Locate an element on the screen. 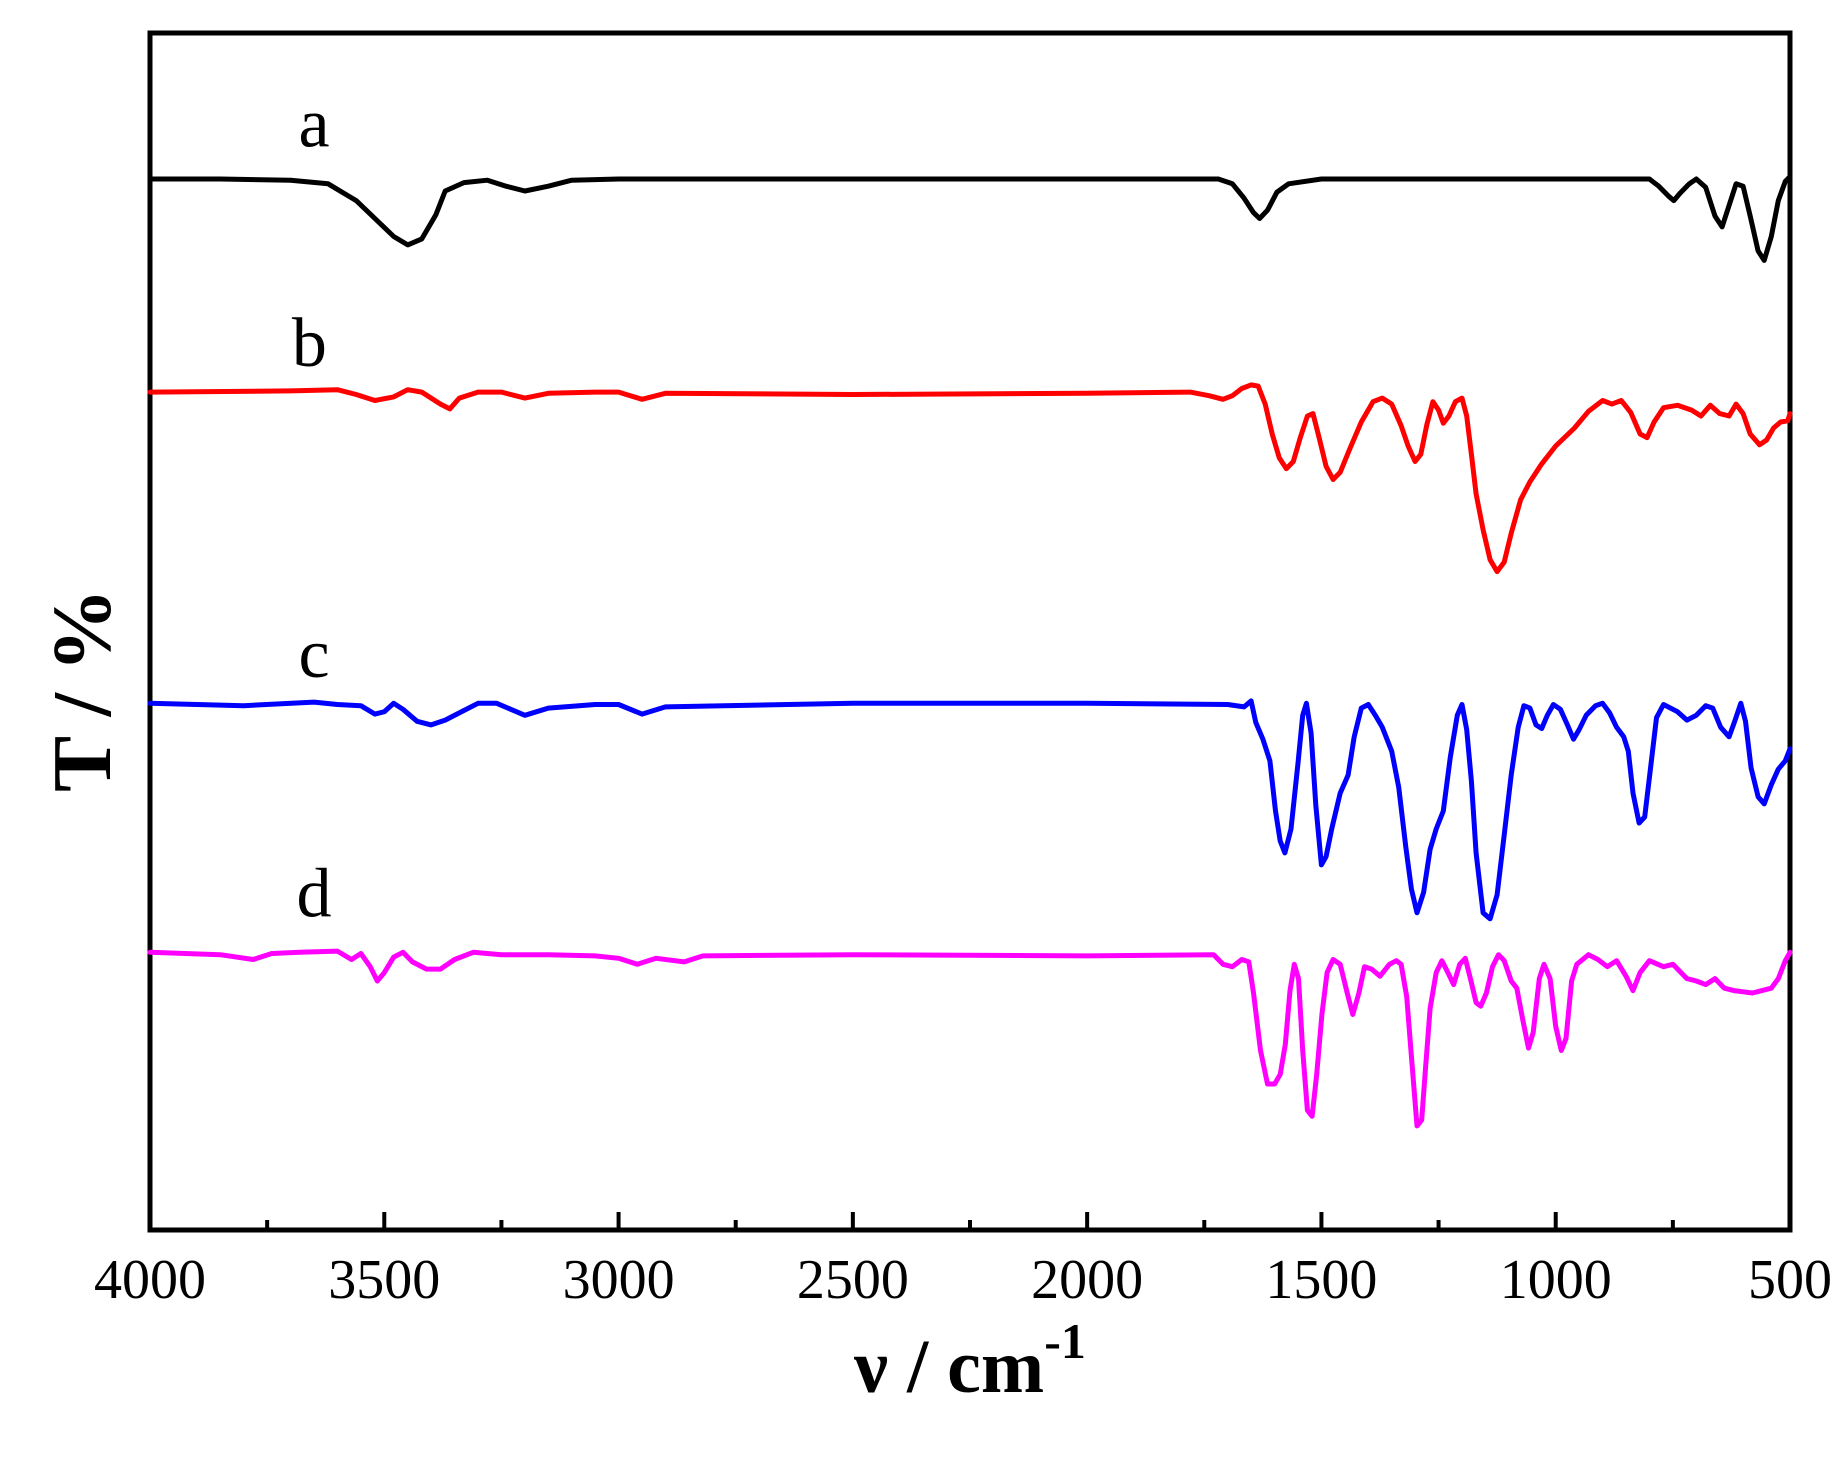 Image resolution: width=1843 pixels, height=1474 pixels. series-labels: a b c d is located at coordinates (312, 509).